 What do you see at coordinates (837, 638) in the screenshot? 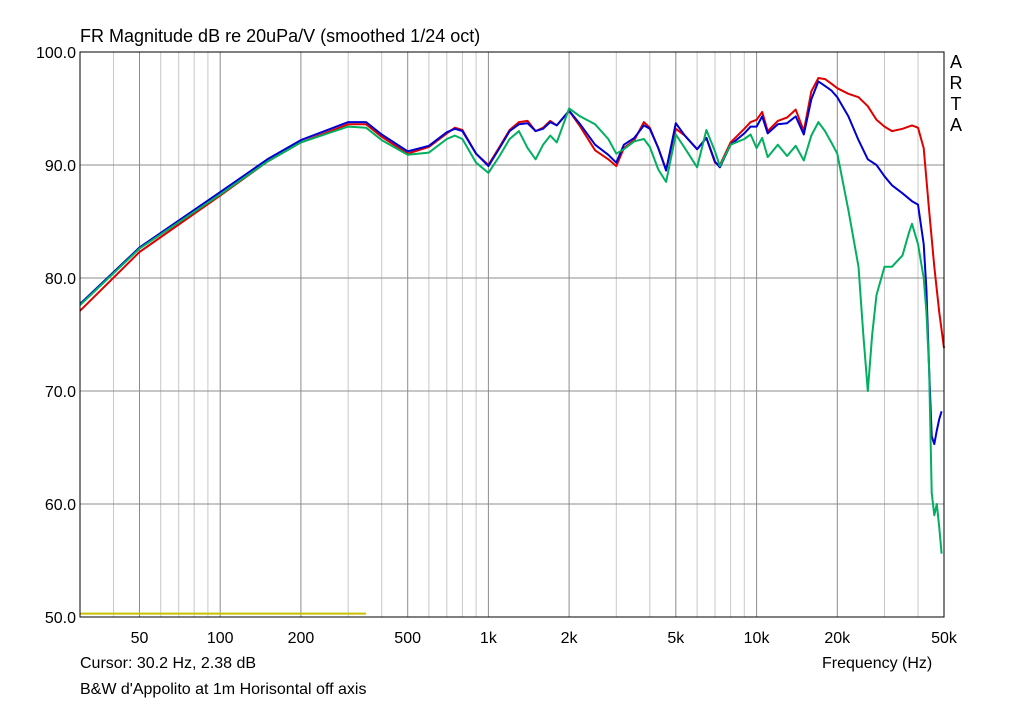
I see `x-tick-label: 20k` at bounding box center [837, 638].